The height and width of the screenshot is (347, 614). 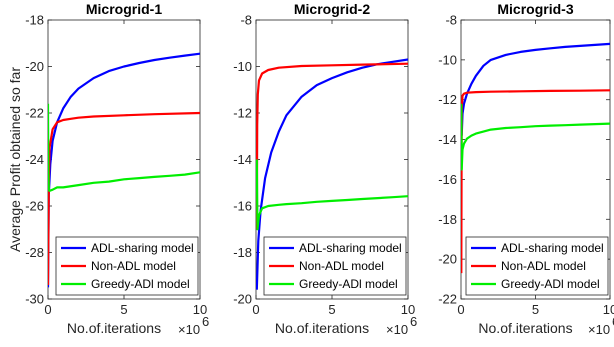 I want to click on y-axis-label: Average Profit obtained so far, so click(x=15, y=159).